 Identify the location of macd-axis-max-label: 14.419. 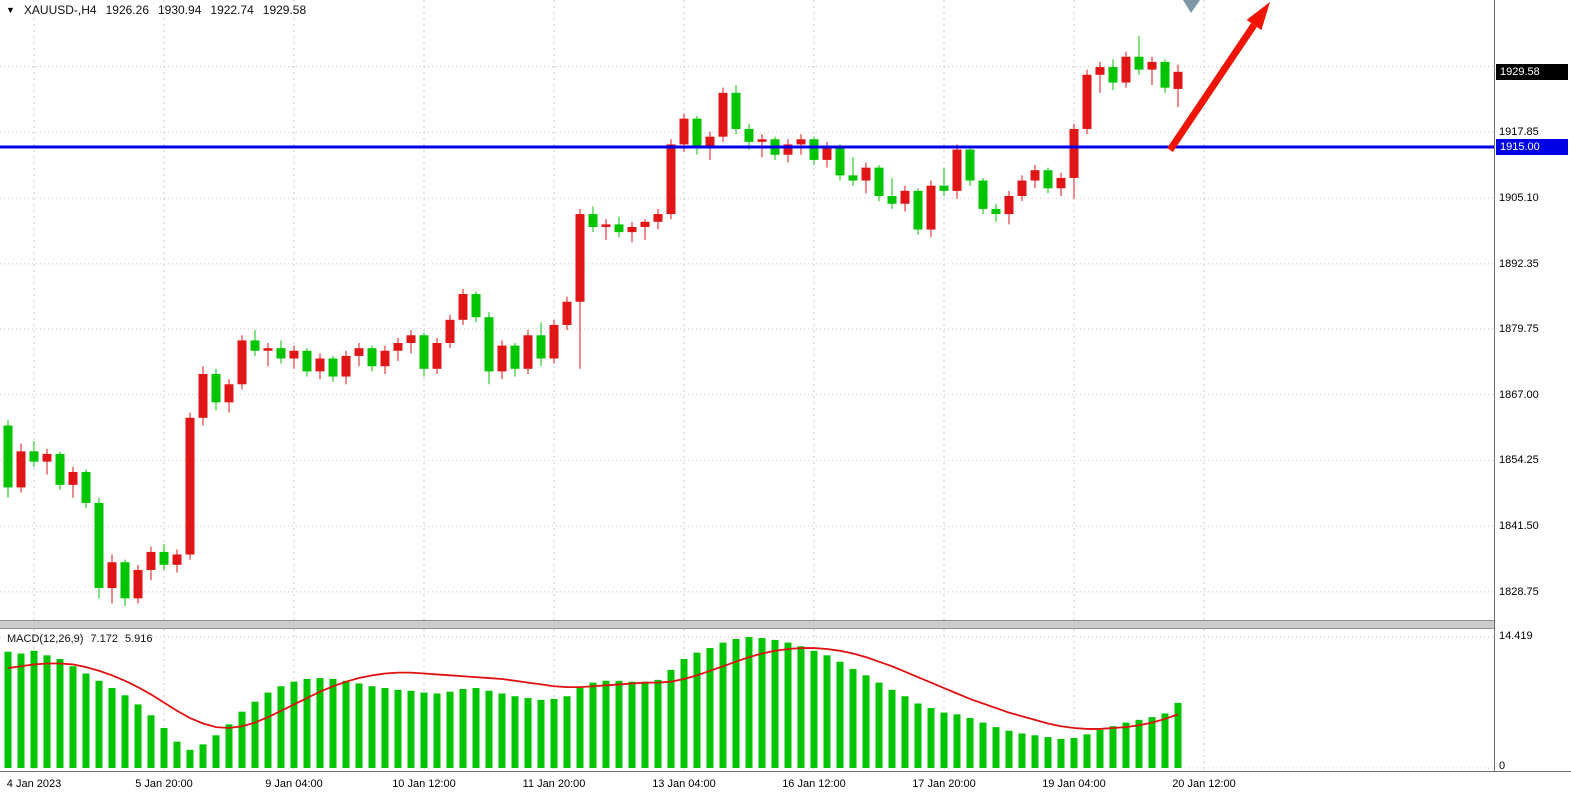
(1516, 636).